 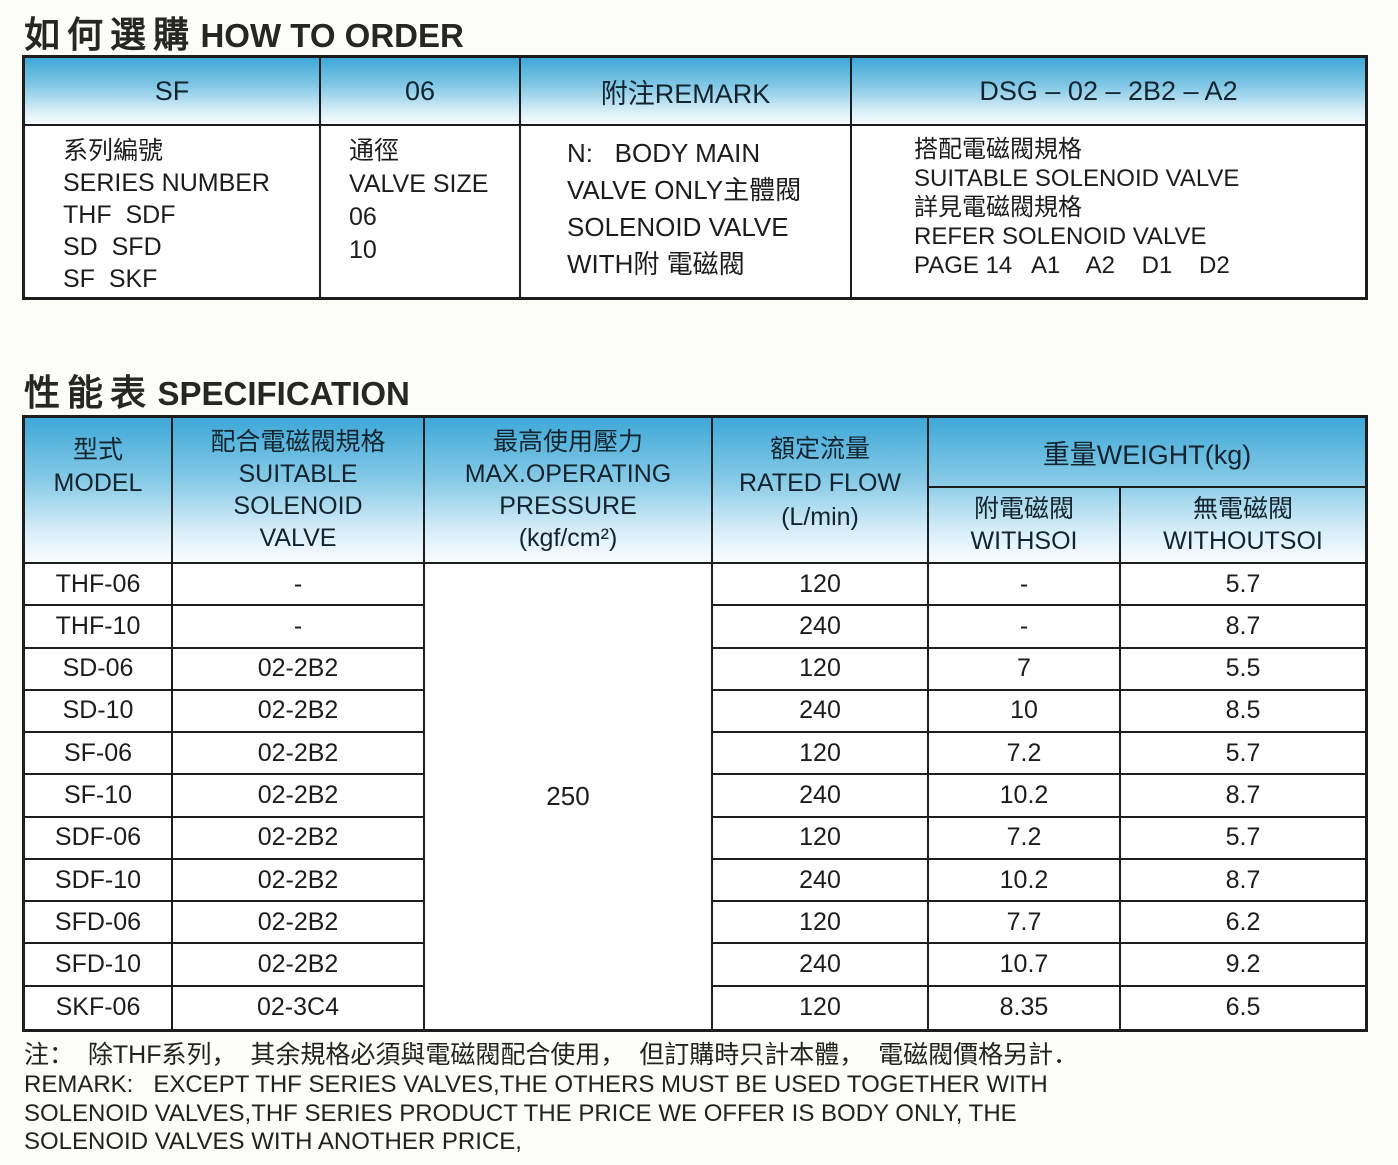 What do you see at coordinates (1243, 923) in the screenshot?
I see `spec-cell-without_soi: 6.2` at bounding box center [1243, 923].